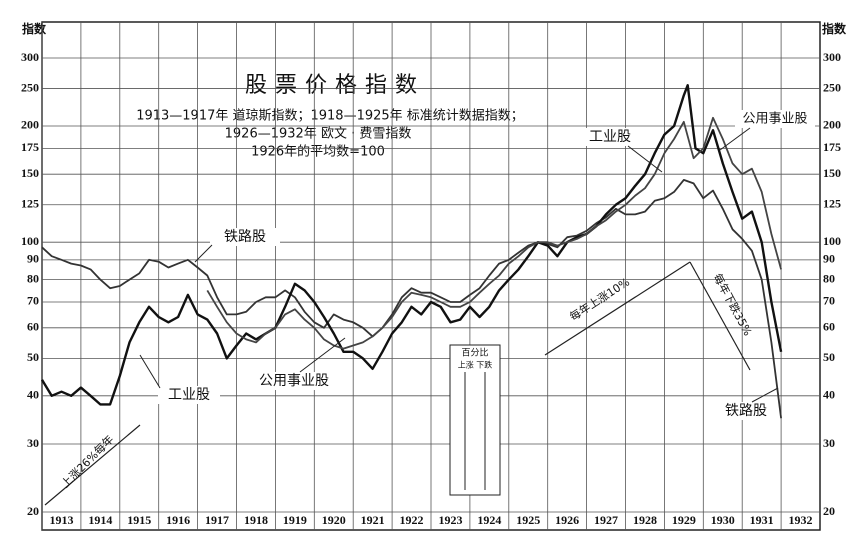 The width and height of the screenshot is (864, 550). Describe the element at coordinates (295, 520) in the screenshot. I see `x-tick-label: 1919` at that location.